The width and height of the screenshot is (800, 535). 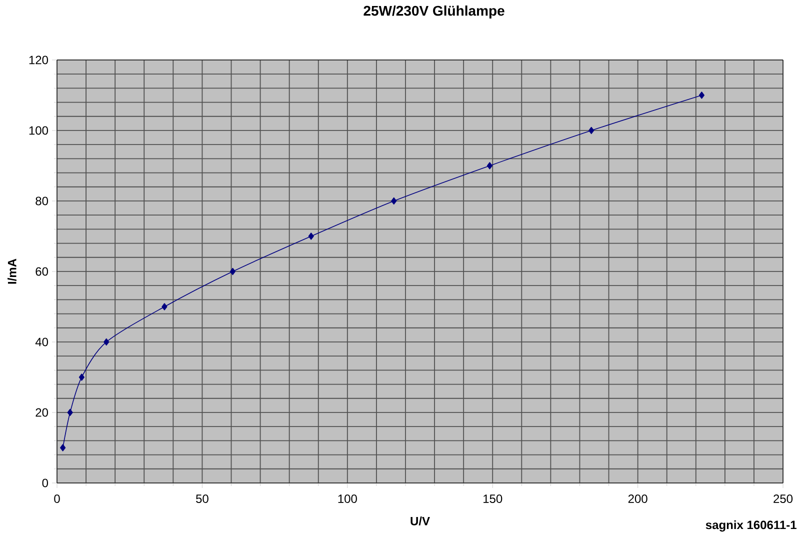 What do you see at coordinates (42, 201) in the screenshot?
I see `y-tick-label: 80` at bounding box center [42, 201].